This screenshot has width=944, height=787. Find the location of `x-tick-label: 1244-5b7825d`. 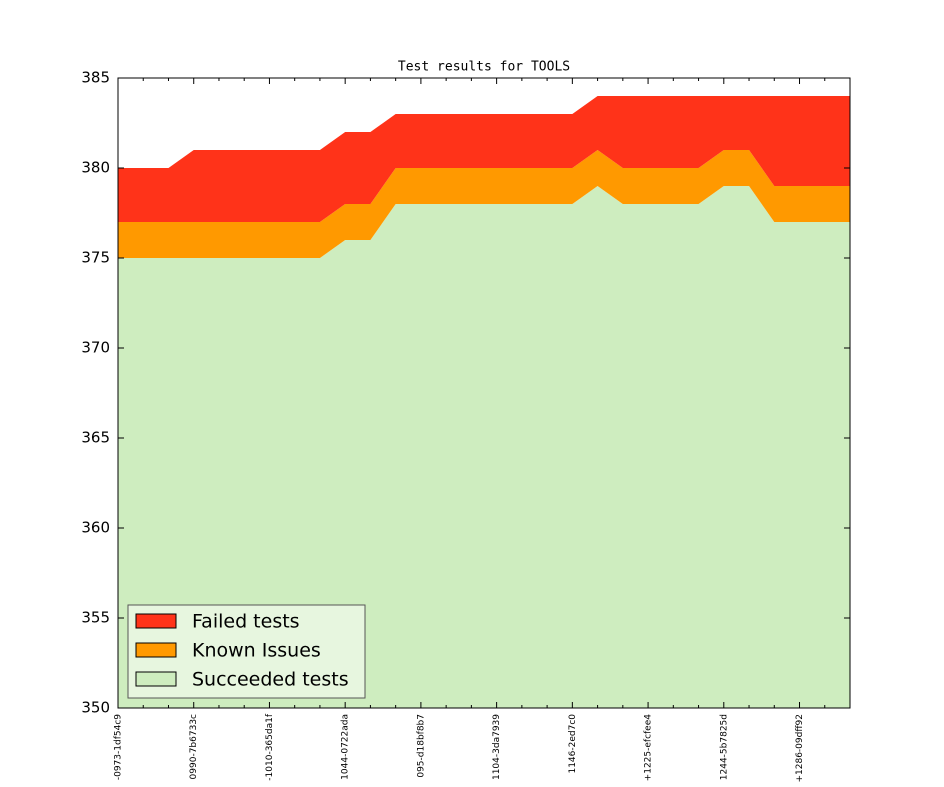

x-tick-label: 1244-5b7825d is located at coordinates (724, 747).